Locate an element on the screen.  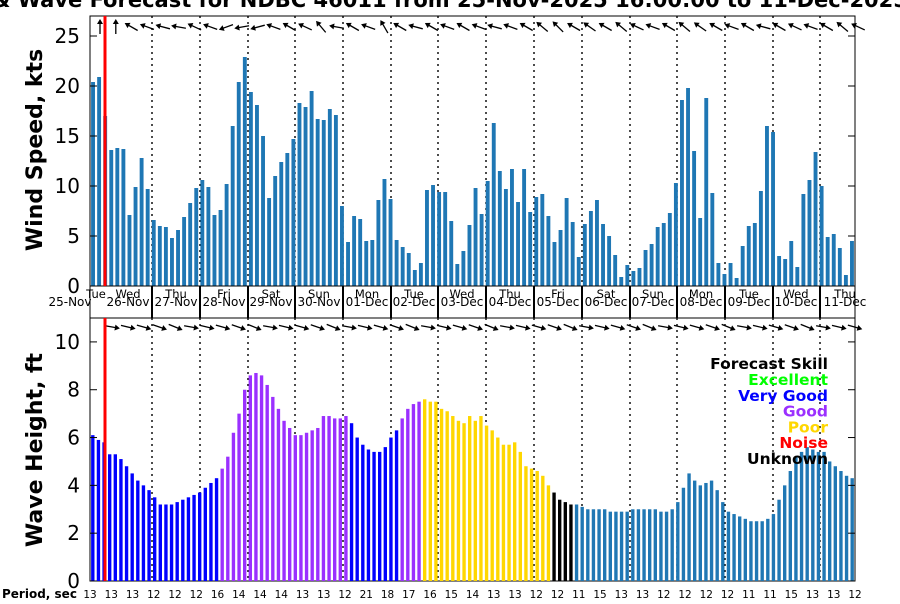
wave-y-tick-label: 8 is located at coordinates (73, 390).